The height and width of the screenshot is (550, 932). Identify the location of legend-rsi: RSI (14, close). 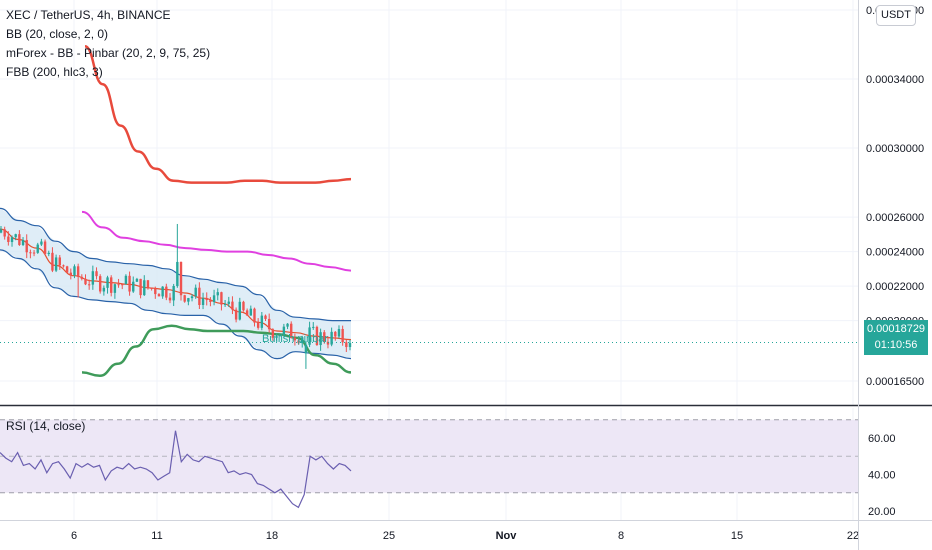
(46, 426).